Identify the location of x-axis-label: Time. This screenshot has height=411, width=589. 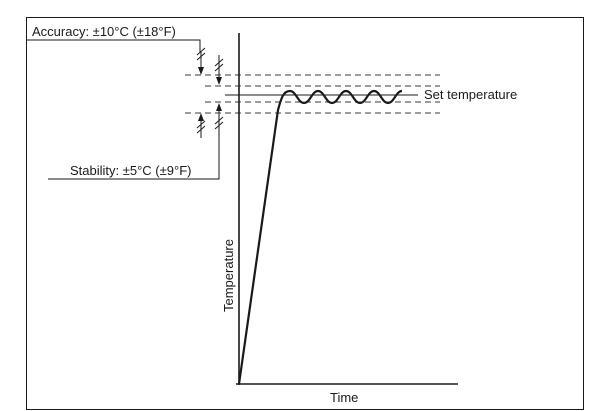
(344, 397).